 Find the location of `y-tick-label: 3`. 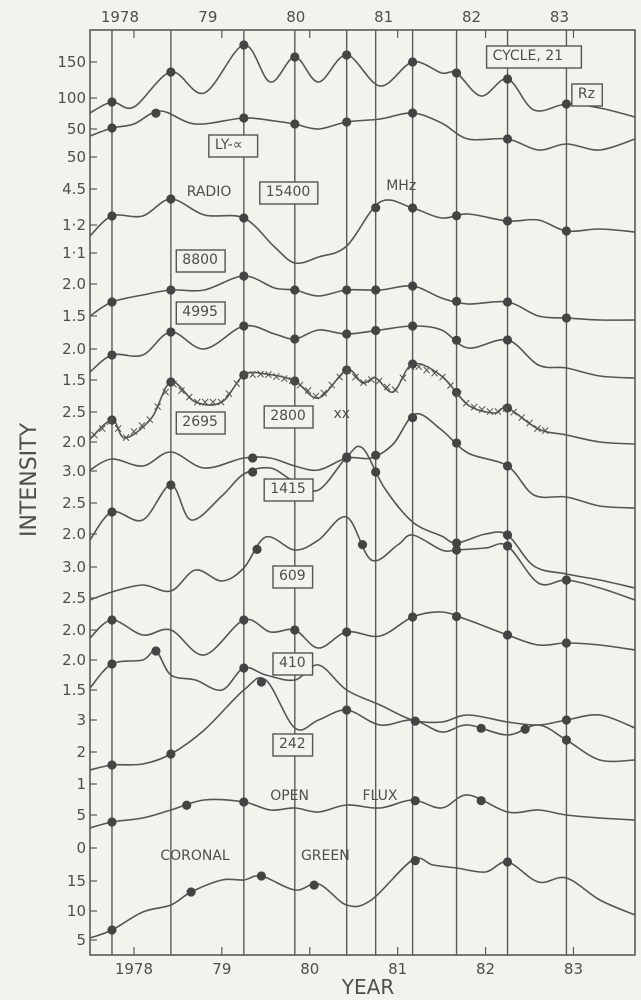

y-tick-label: 3 is located at coordinates (81, 720).